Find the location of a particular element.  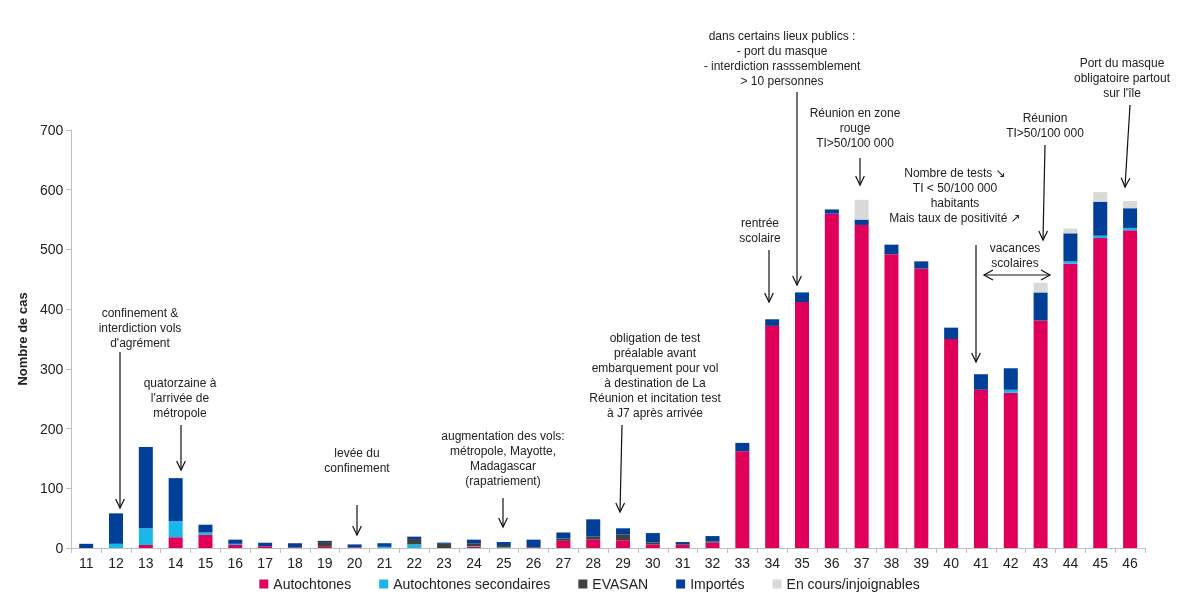

x-tick-label: 30 is located at coordinates (653, 563).